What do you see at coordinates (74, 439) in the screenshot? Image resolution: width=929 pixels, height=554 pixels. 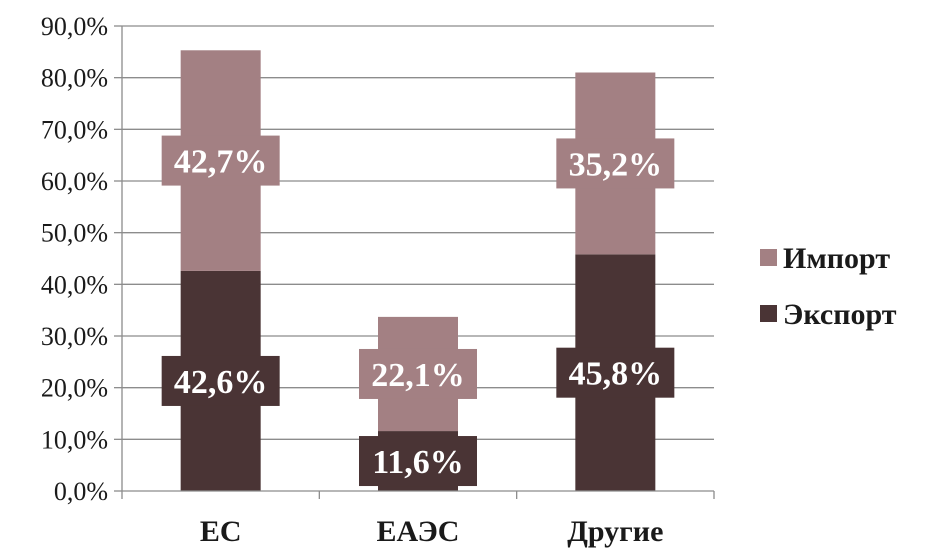 I see `y-tick-label: 10,0%` at bounding box center [74, 439].